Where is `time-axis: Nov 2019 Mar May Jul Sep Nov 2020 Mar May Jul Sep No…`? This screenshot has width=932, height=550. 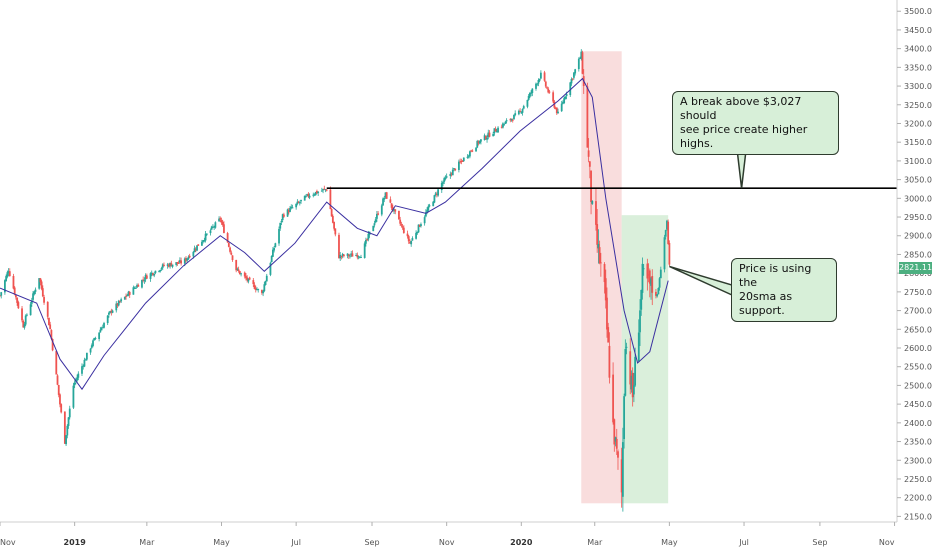 time-axis: Nov 2019 Mar May Jul Sep Nov 2020 Mar May Jul Sep No… is located at coordinates (448, 534).